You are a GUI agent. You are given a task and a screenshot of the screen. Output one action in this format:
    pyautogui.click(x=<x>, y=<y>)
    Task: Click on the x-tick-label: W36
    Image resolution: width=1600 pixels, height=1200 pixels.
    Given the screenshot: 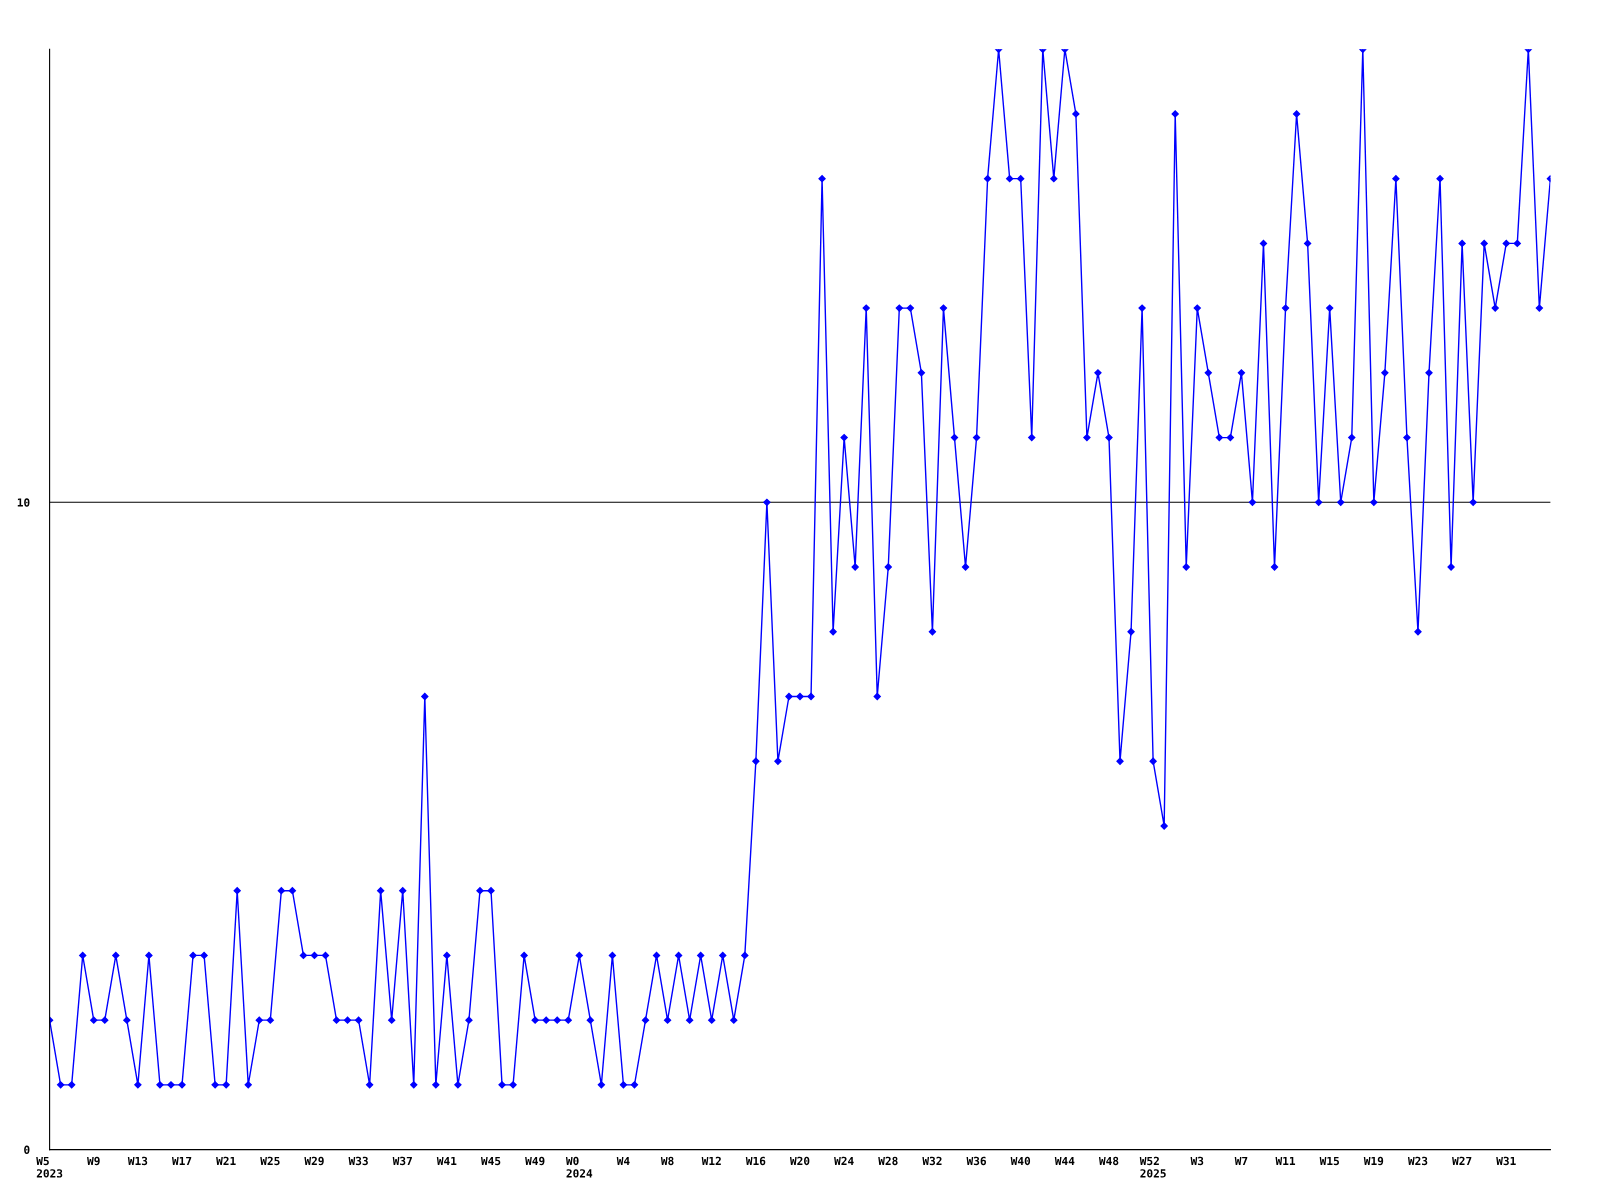 What is the action you would take?
    pyautogui.click(x=976, y=1161)
    